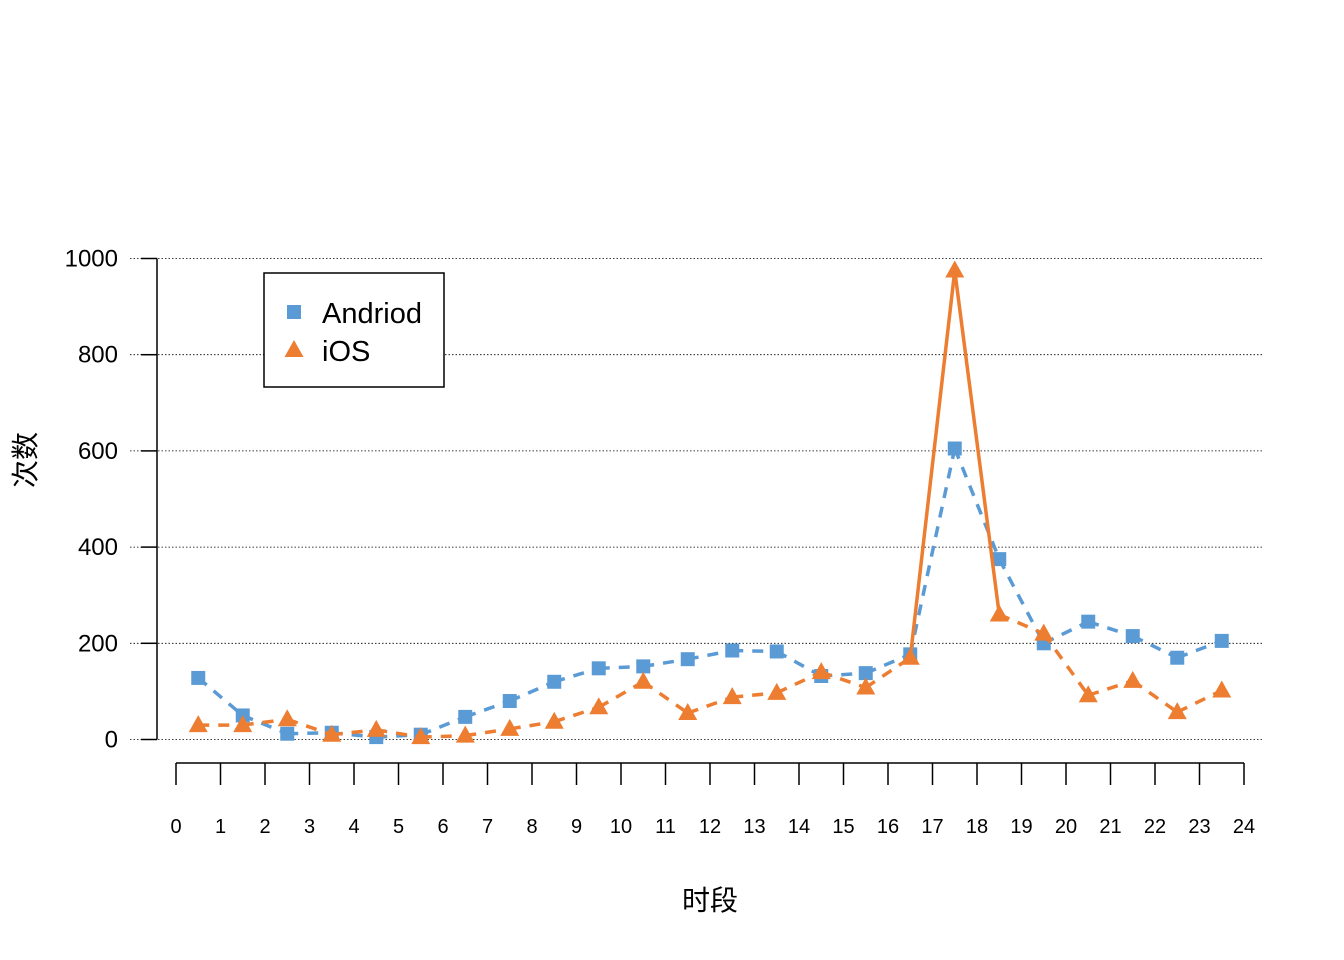  What do you see at coordinates (220, 827) in the screenshot?
I see `x-tick-label: 1` at bounding box center [220, 827].